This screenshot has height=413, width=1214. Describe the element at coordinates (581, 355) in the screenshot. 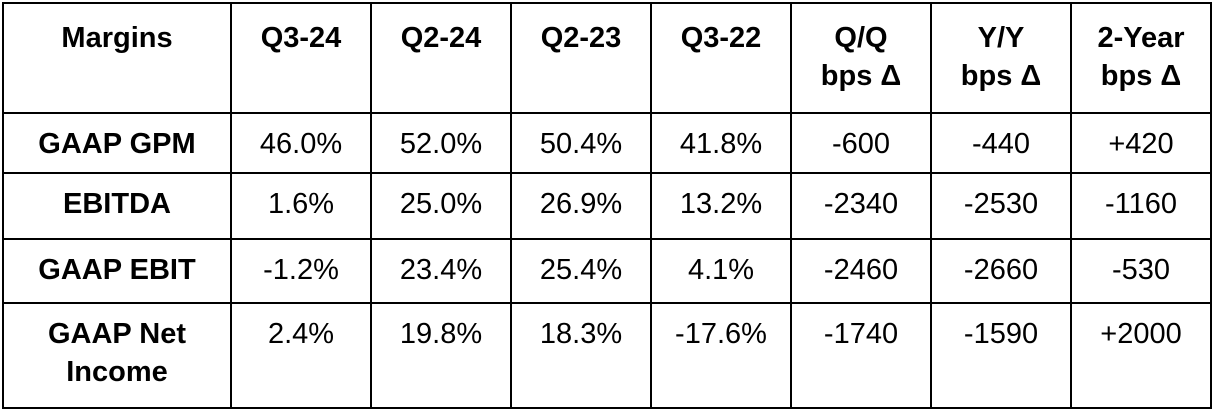

I see `cell: 18.3%` at that location.